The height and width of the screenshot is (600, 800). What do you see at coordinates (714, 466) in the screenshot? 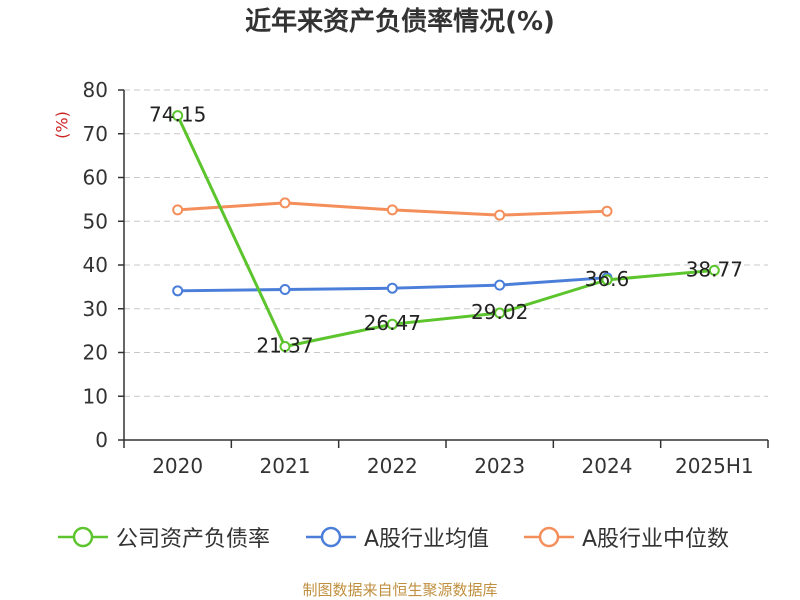
I see `x-tick-label: 2025H1` at bounding box center [714, 466].